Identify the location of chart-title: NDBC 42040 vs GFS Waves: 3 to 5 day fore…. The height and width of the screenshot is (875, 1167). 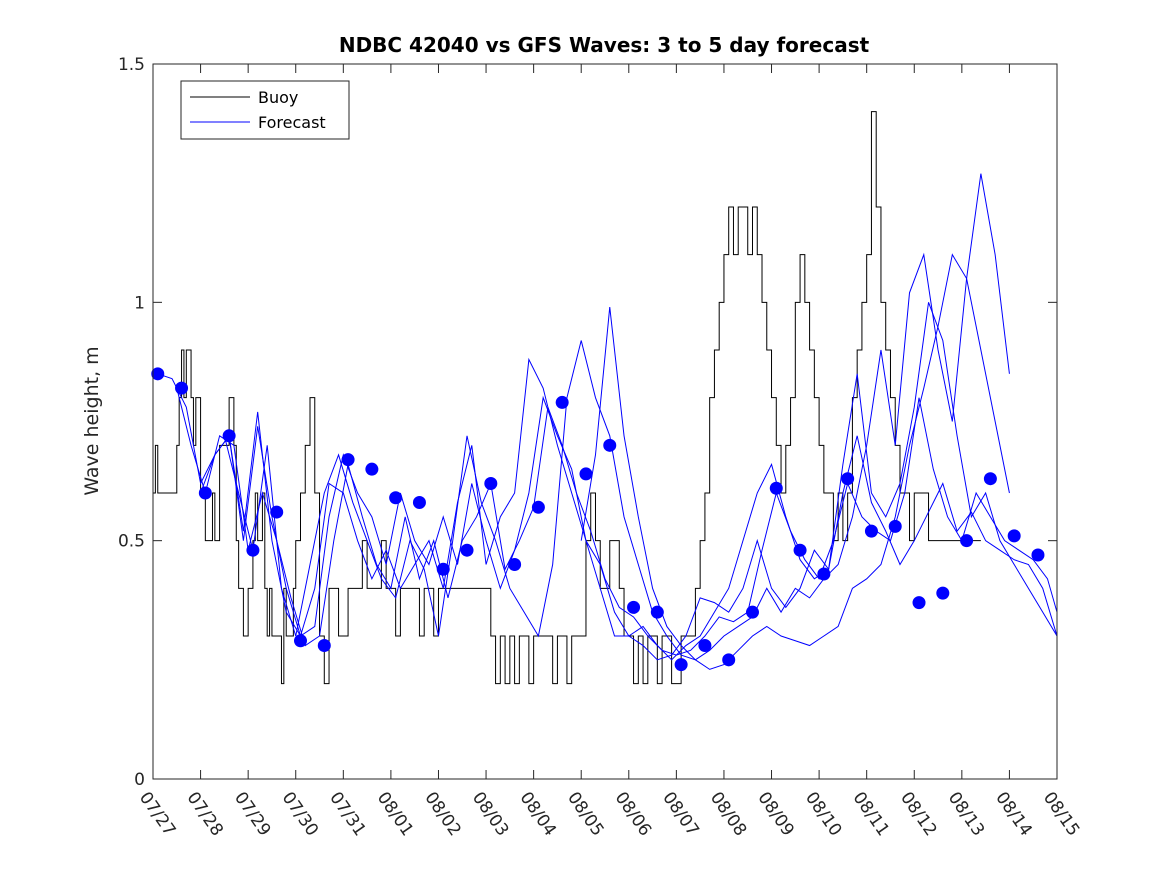
(604, 45).